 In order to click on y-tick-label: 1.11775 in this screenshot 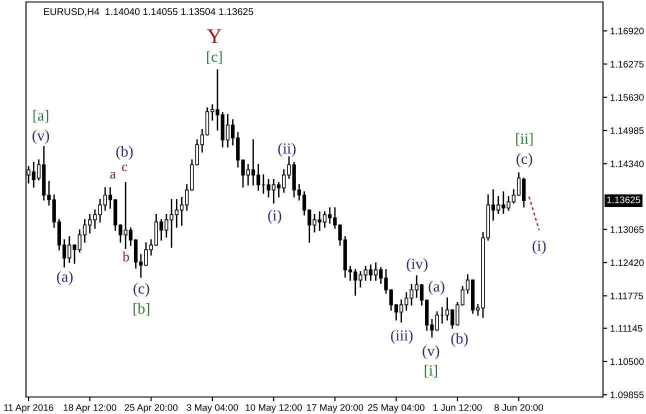, I will do `click(626, 296)`.